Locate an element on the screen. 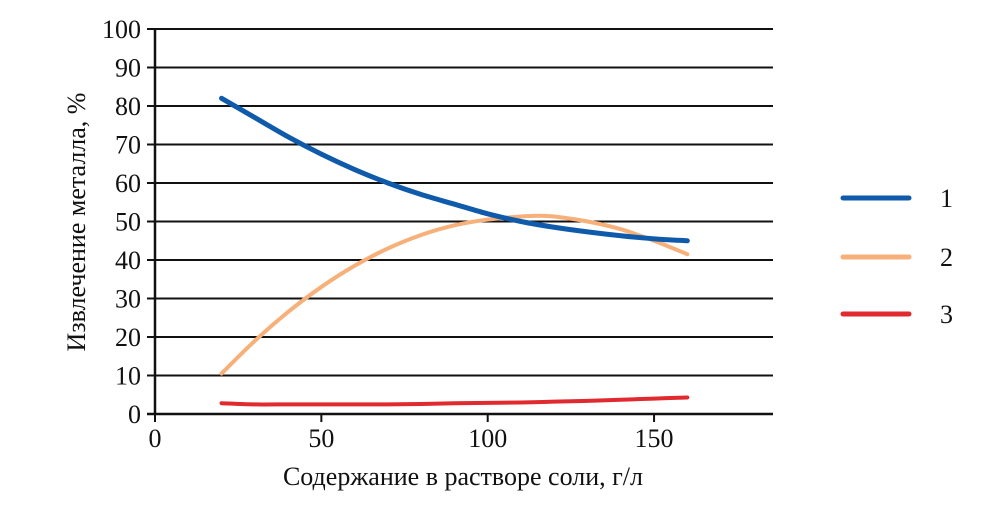 The height and width of the screenshot is (512, 1005). x-axis-title: Содержание в растворе соли, г/л is located at coordinates (463, 476).